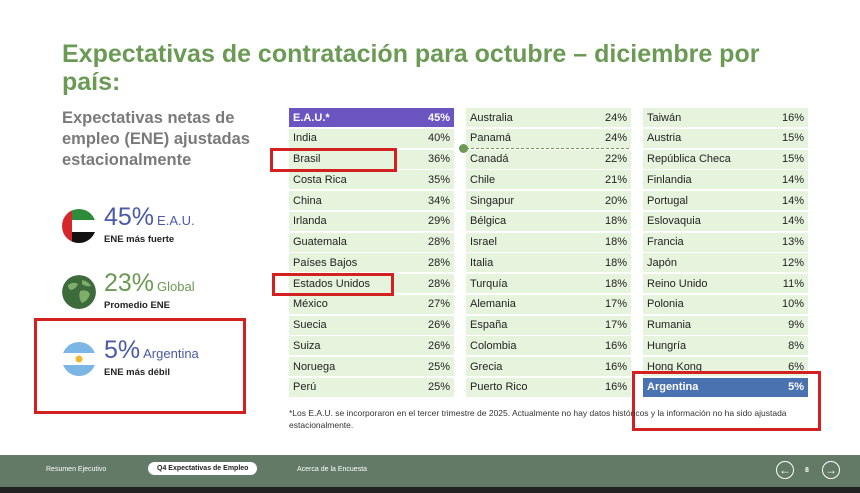 This screenshot has width=860, height=493. I want to click on country-name: Canadá, so click(489, 159).